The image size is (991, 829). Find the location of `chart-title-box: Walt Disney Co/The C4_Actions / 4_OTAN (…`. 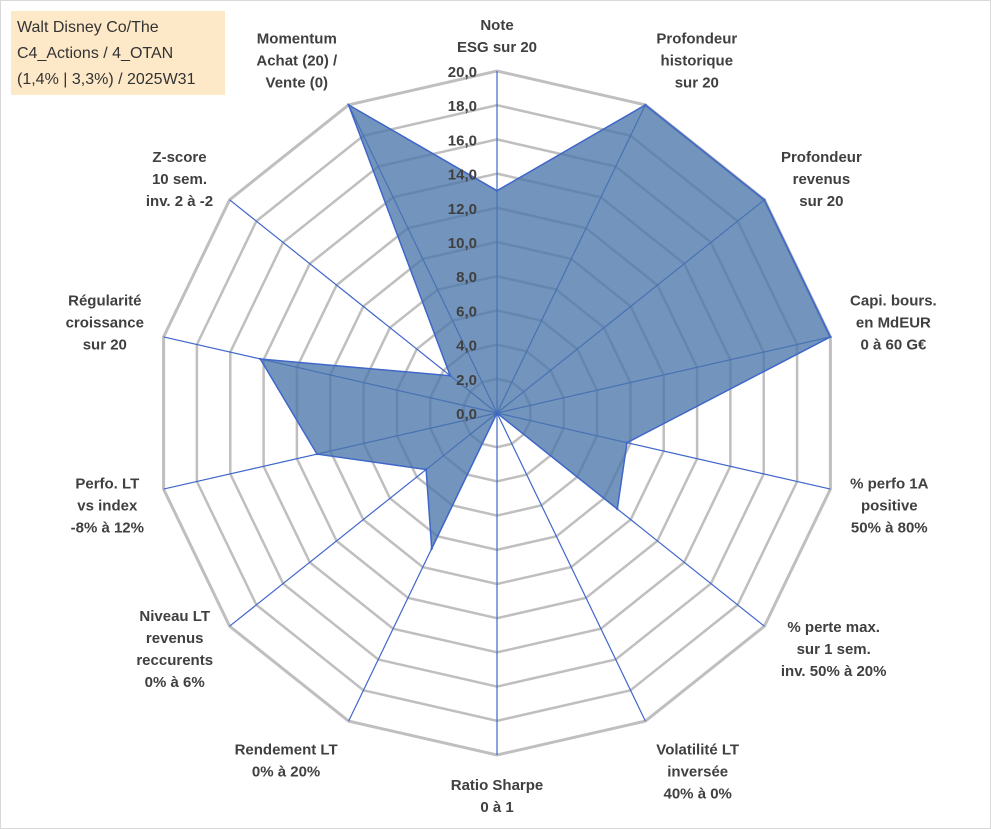

chart-title-box: Walt Disney Co/The C4_Actions / 4_OTAN (… is located at coordinates (118, 53).